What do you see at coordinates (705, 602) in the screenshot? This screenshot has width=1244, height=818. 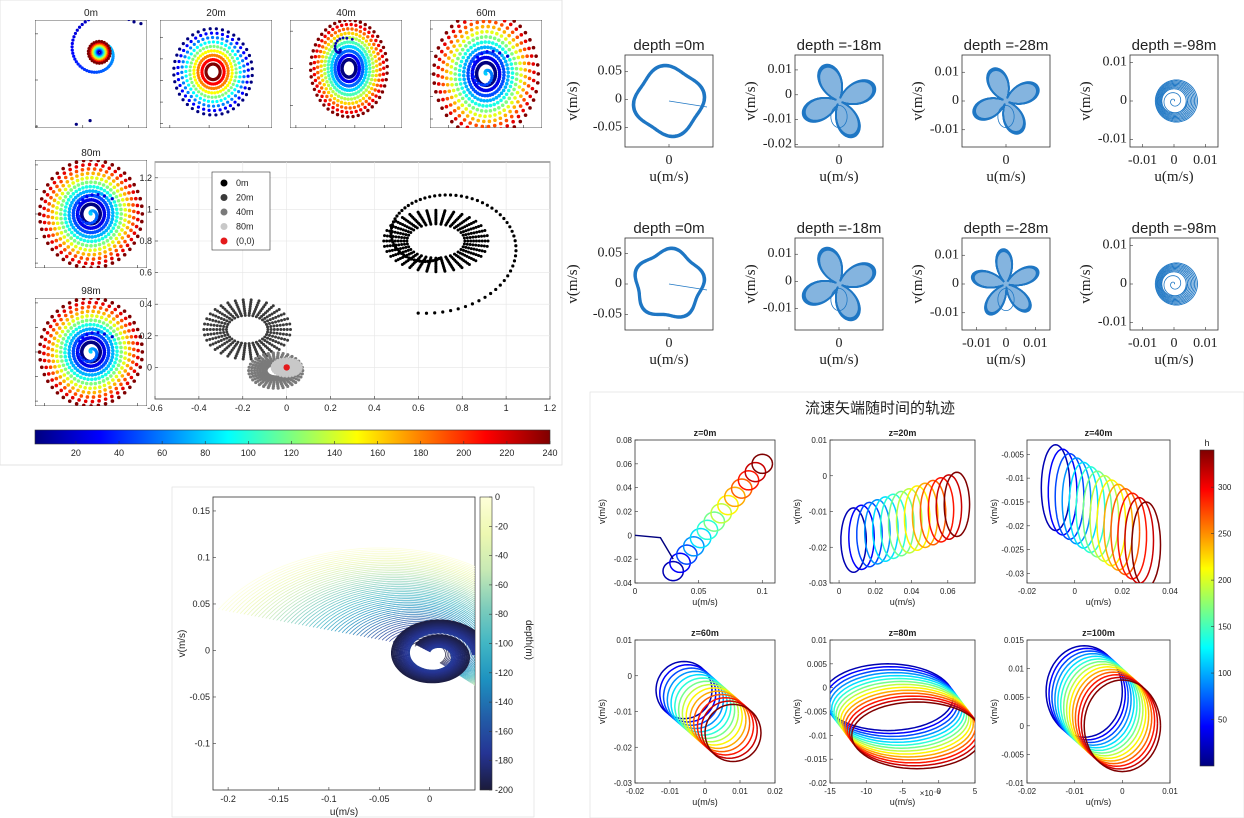 I see `x-axis-label: u(m/s)` at bounding box center [705, 602].